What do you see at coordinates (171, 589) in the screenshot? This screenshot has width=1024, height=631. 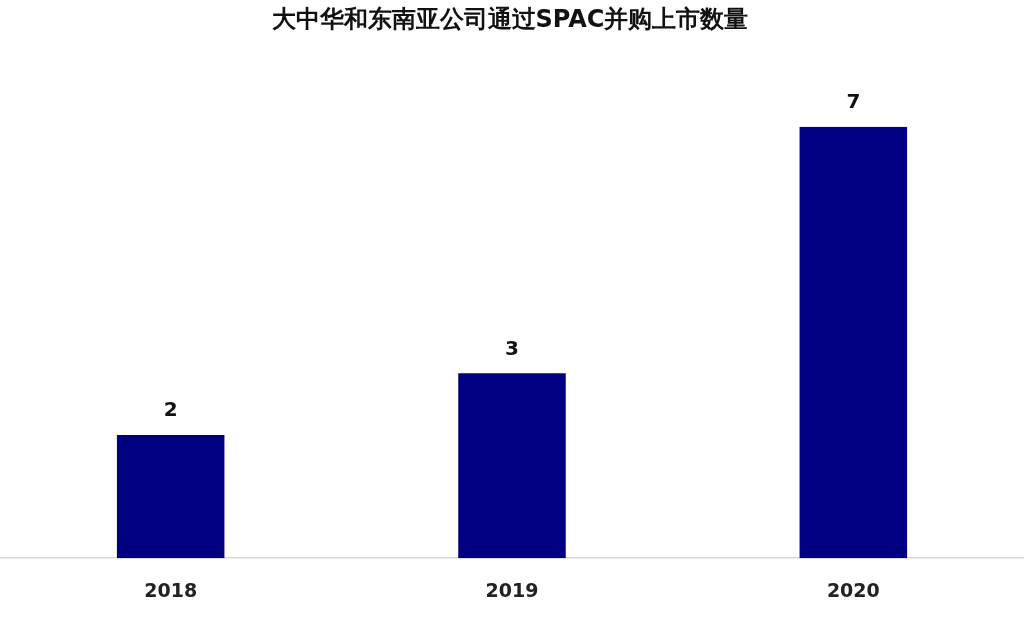 I see `x-tick-label: 2018` at bounding box center [171, 589].